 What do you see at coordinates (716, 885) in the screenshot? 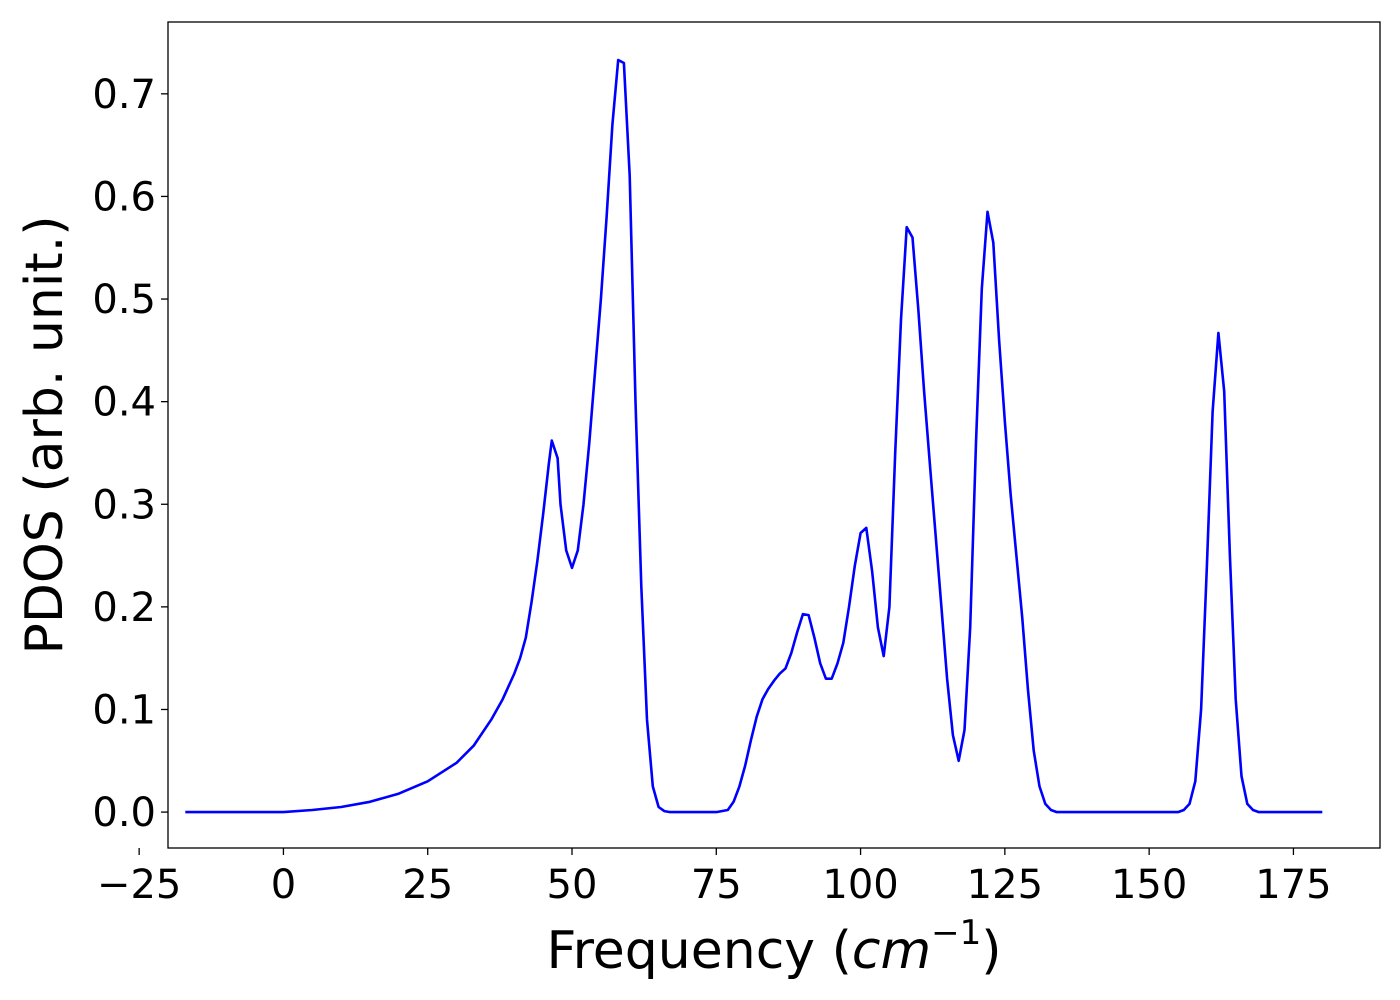
I see `x-tick-label: 75` at bounding box center [716, 885].